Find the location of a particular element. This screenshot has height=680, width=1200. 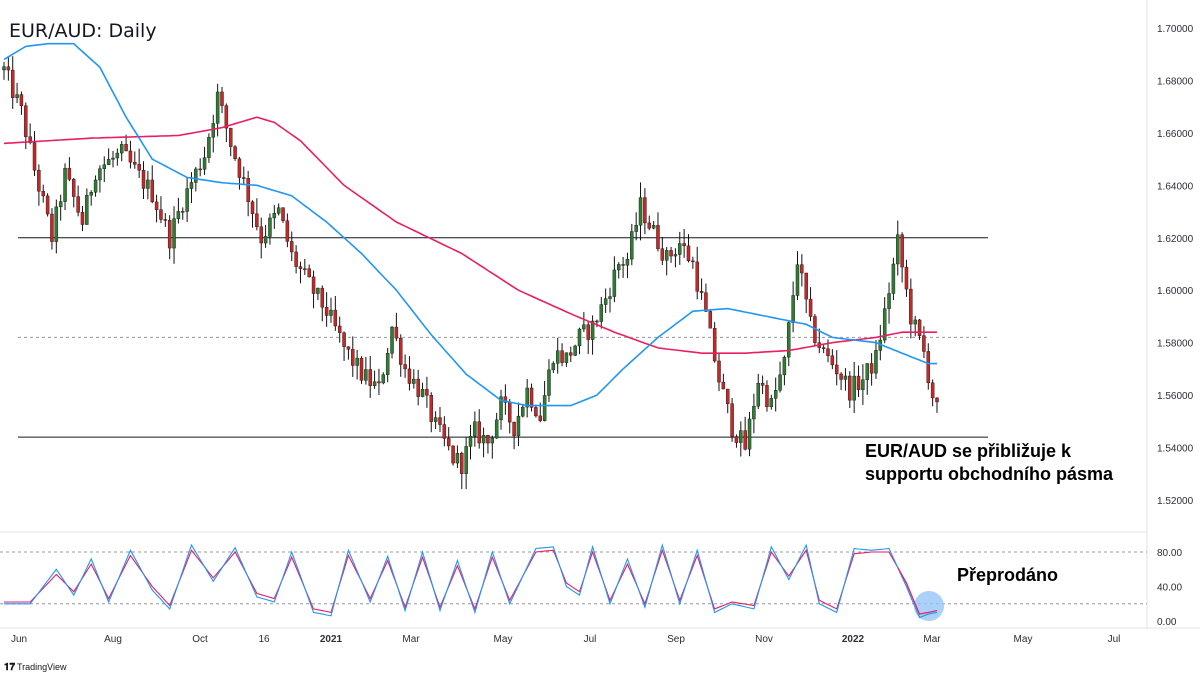

tradingview-logo: 𝟏𝟕 TradingView is located at coordinates (35, 667).